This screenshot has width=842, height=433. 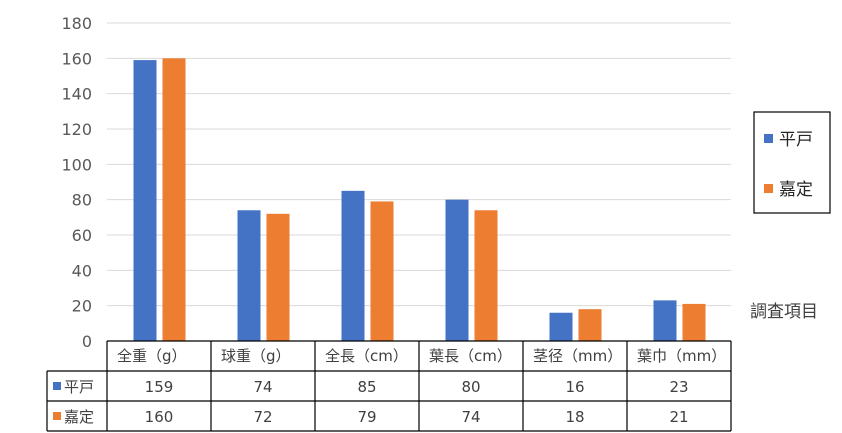 I want to click on category-label: 葉長（cm）, so click(x=470, y=356).